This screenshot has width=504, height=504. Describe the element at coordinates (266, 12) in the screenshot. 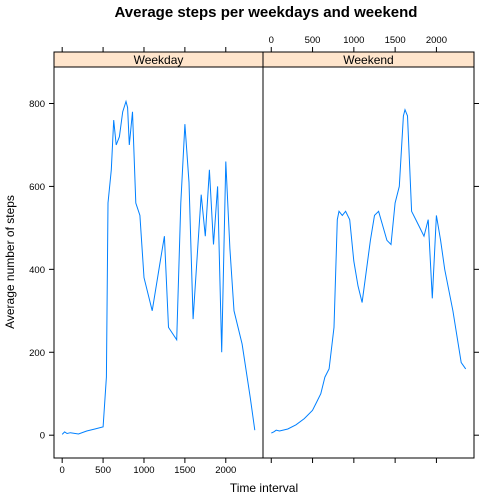

I see `chart-title: Average steps per weekdays and weekend` at that location.